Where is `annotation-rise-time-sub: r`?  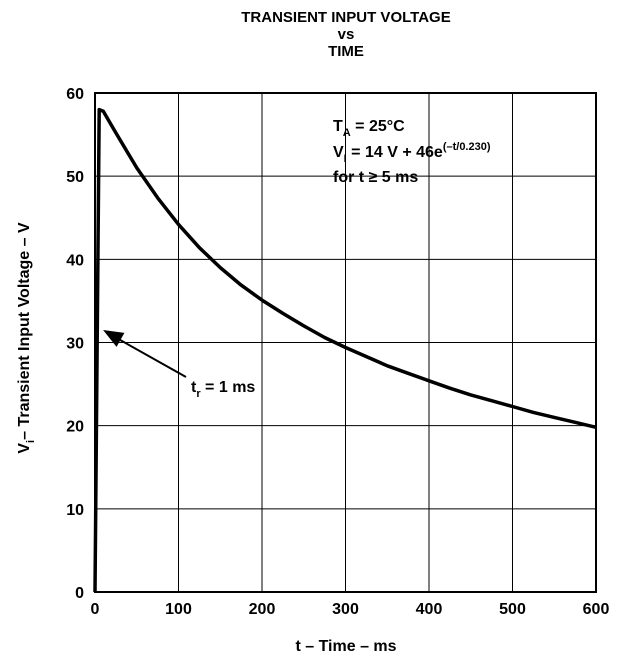 annotation-rise-time-sub: r is located at coordinates (198, 394).